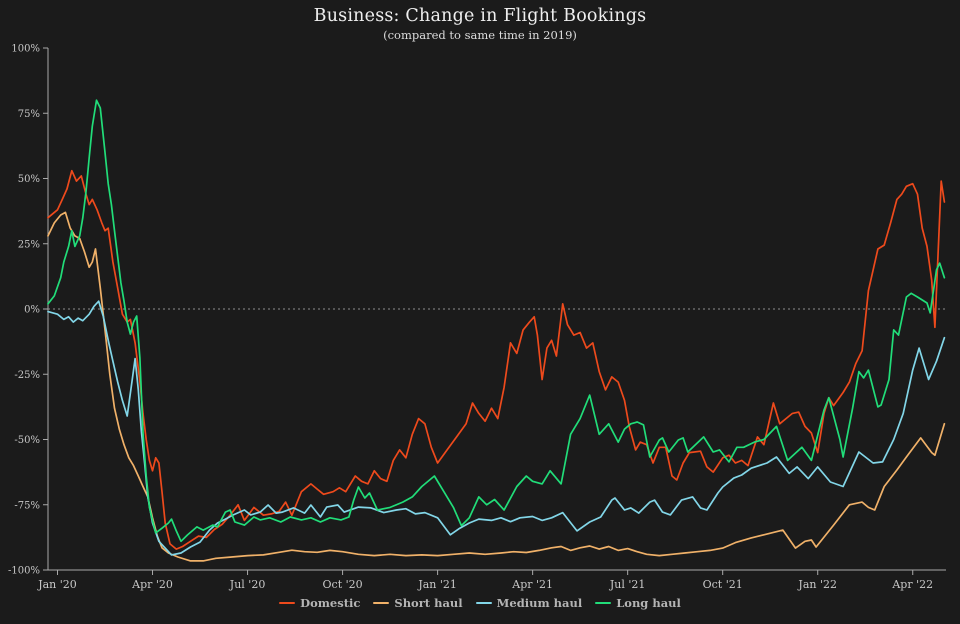 The width and height of the screenshot is (960, 624). What do you see at coordinates (25, 49) in the screenshot?
I see `y-tick-label: 100%` at bounding box center [25, 49].